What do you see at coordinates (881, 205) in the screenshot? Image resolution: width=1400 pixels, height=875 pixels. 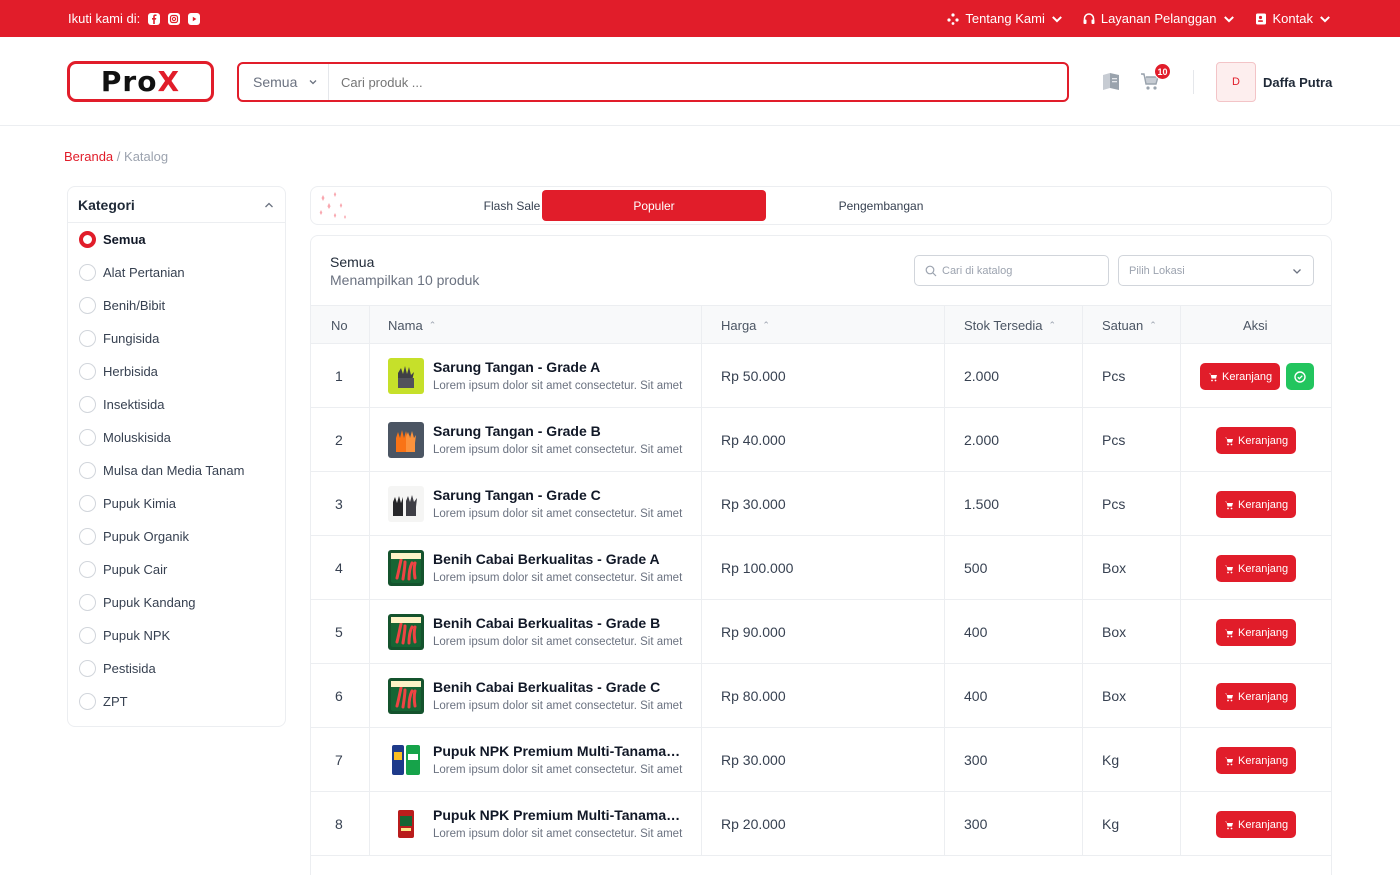 I see `tab-pengembangan: Pengembangan` at bounding box center [881, 205].